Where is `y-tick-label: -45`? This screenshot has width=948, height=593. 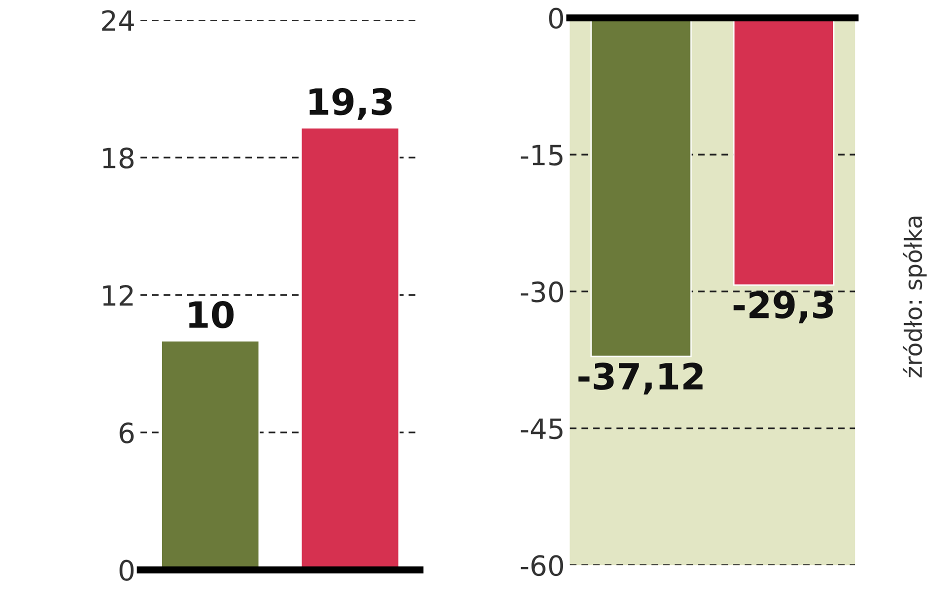 y-tick-label: -45 is located at coordinates (541, 429).